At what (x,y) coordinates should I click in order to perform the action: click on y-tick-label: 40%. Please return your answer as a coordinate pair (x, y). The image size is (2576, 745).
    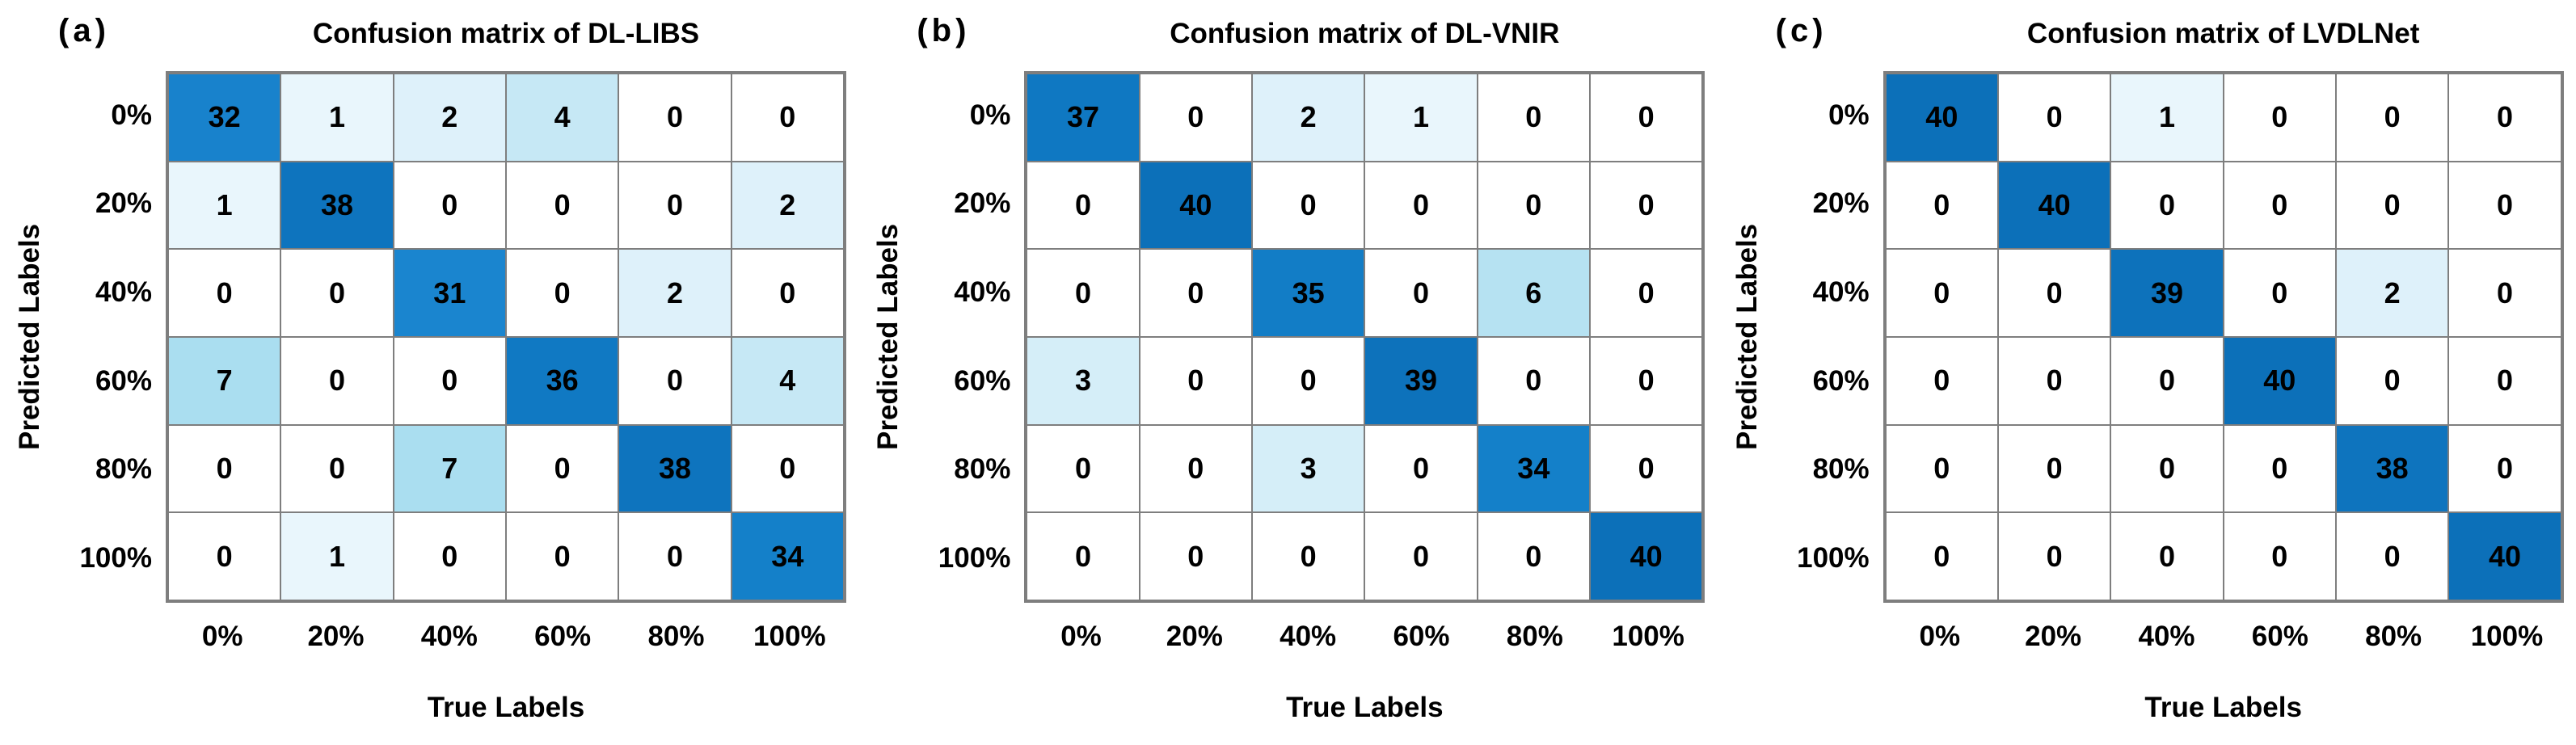
    Looking at the image, I should click on (123, 292).